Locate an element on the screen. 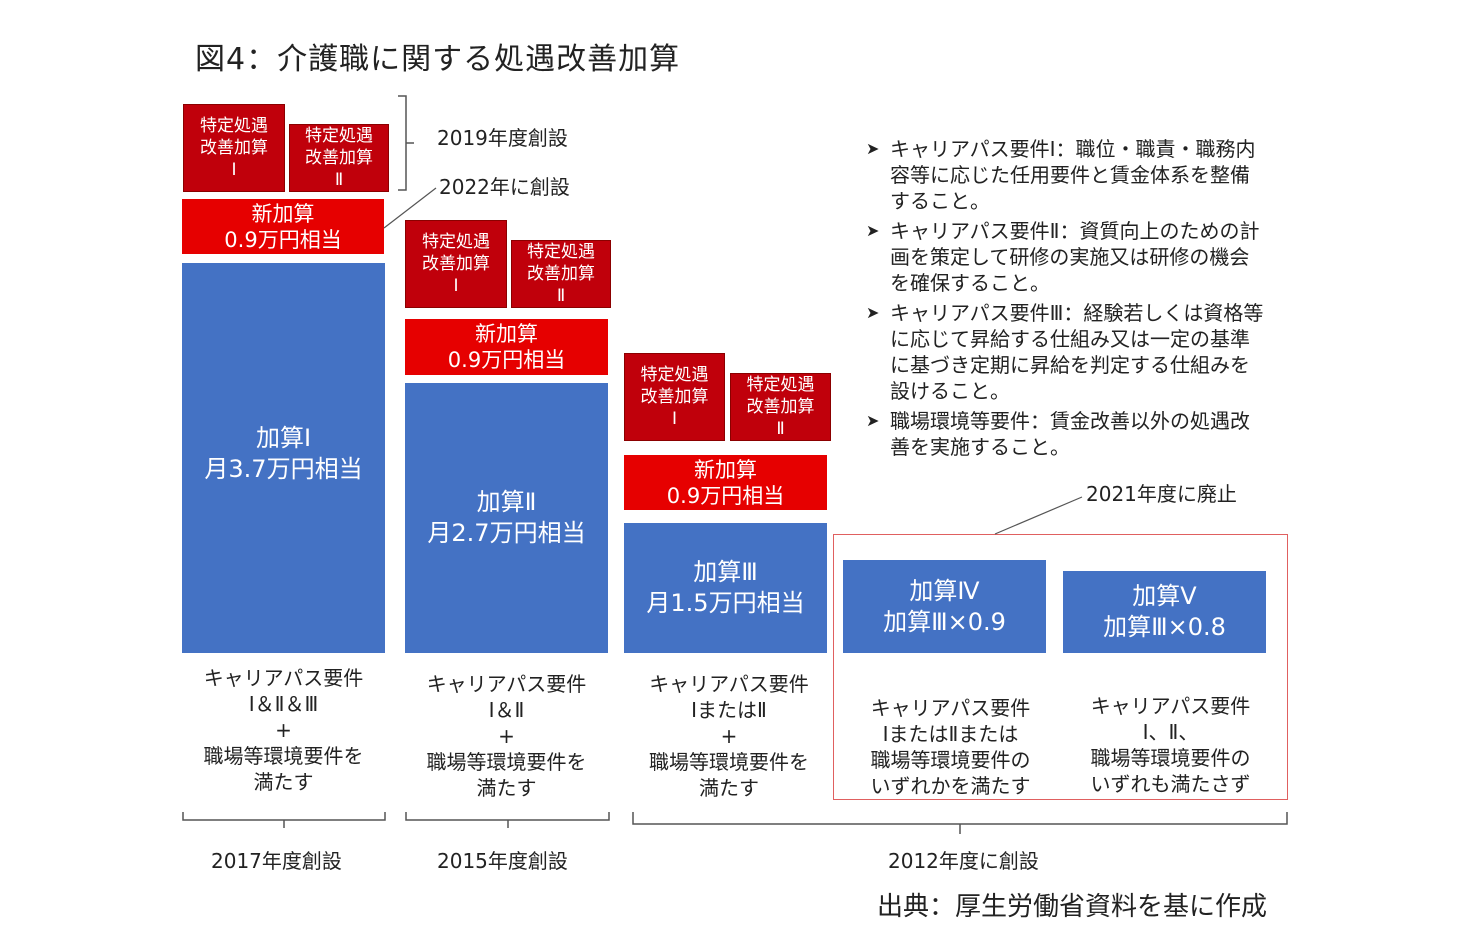  requirement-col1: キャリアパス要件 Ⅰ＆Ⅱ＆Ⅲ + 職場等環境要件を 満たす is located at coordinates (283, 730).